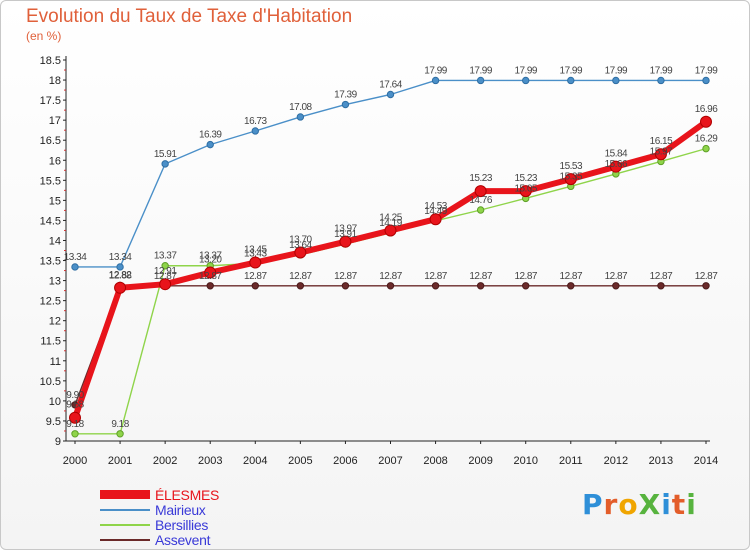  I want to click on logo-letter: P, so click(593, 504).